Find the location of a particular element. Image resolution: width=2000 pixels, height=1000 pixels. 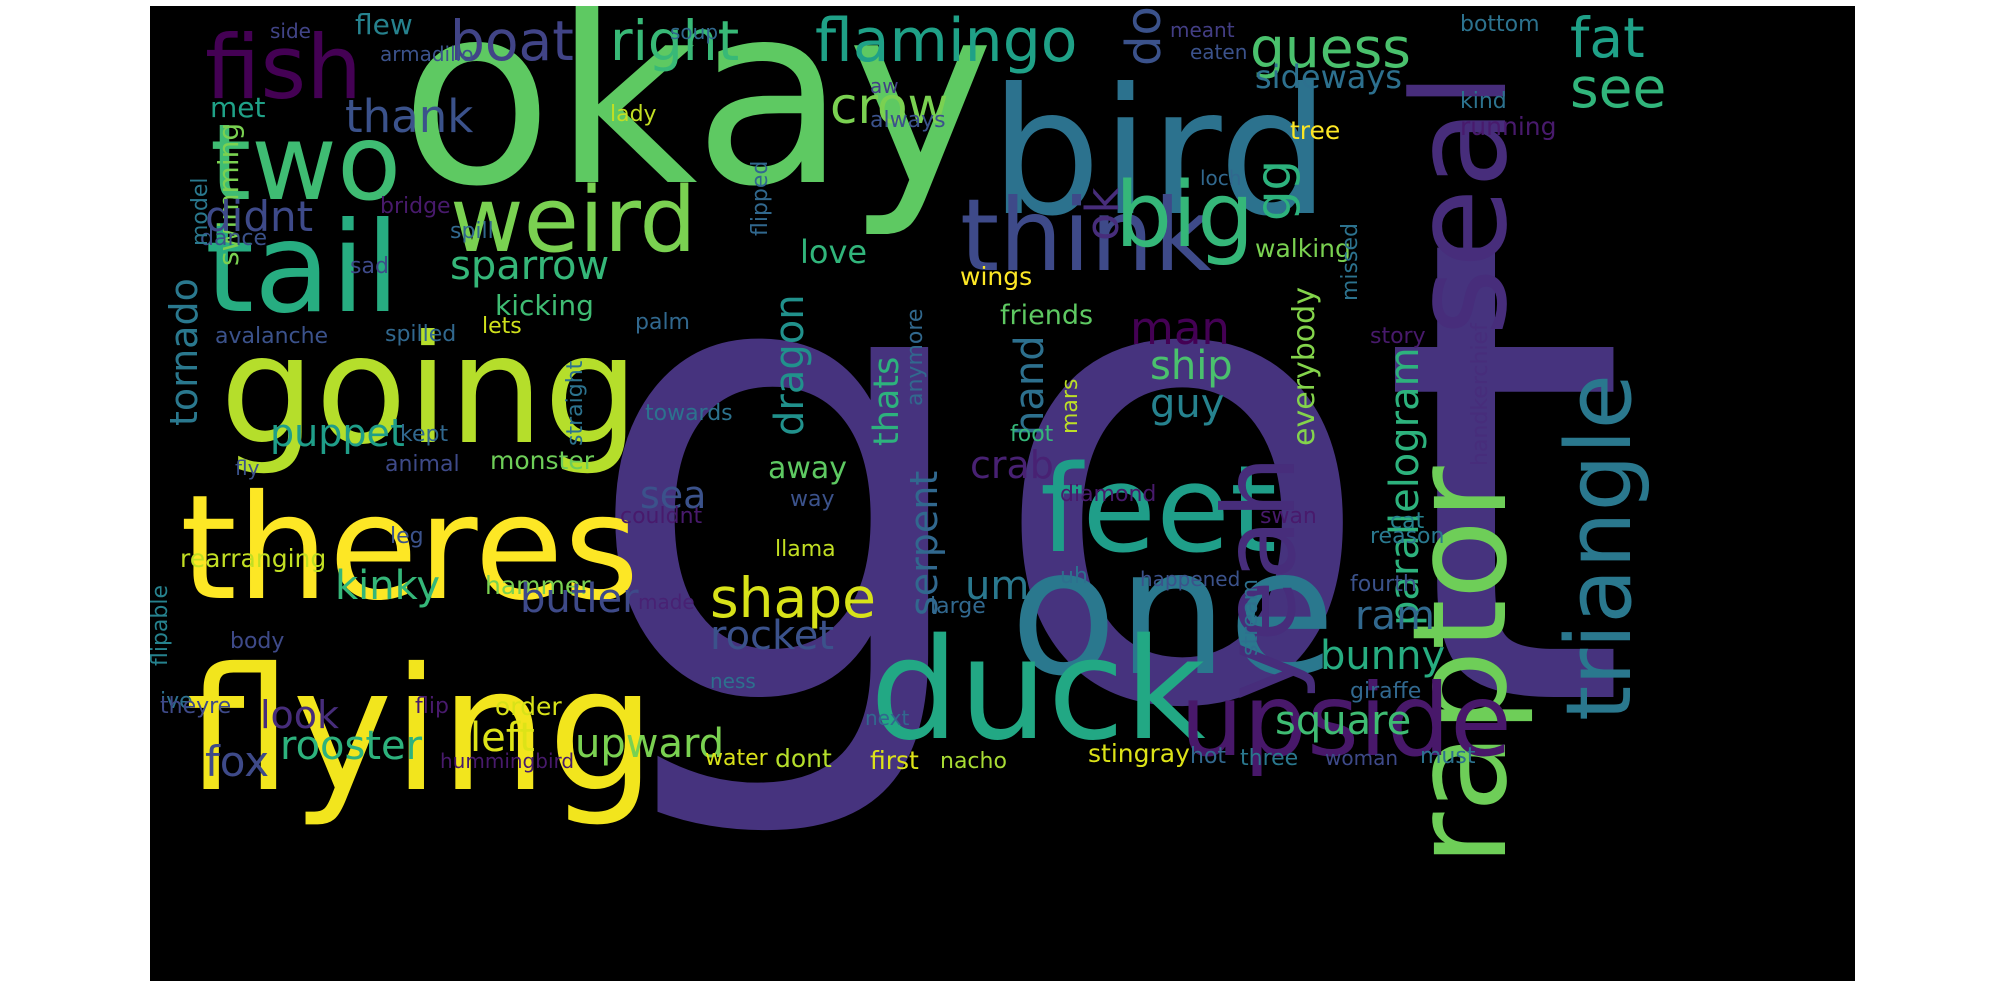

word-llama: llama is located at coordinates (805, 549).